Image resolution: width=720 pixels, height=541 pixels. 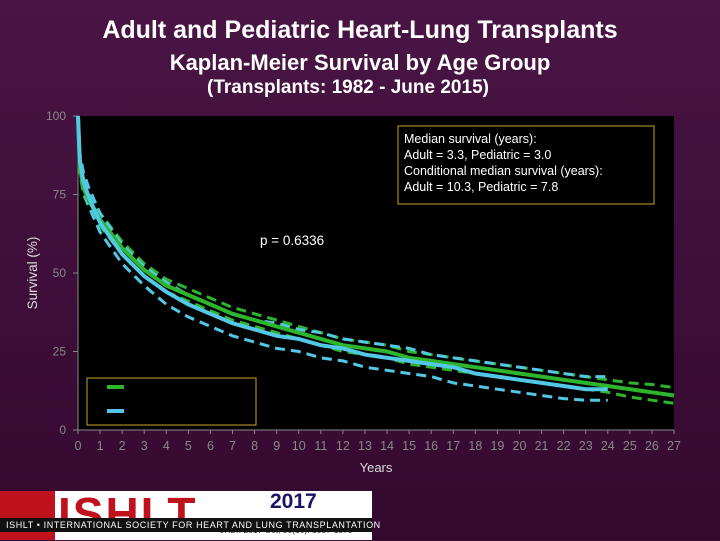 I want to click on publication-box: 2017 JHLT. 2017 Oct; 36(10): 1037-1079, so click(x=292, y=515).